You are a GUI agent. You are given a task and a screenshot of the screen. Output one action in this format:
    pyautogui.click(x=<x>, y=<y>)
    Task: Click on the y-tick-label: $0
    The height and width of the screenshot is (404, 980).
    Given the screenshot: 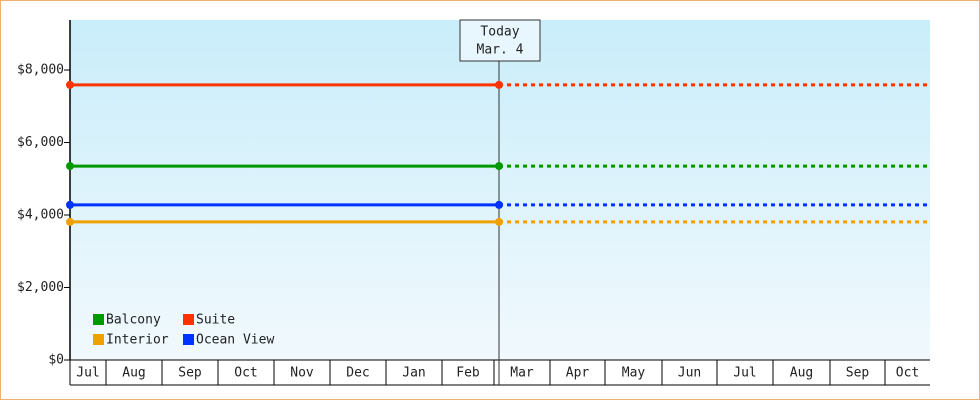 What is the action you would take?
    pyautogui.click(x=56, y=360)
    